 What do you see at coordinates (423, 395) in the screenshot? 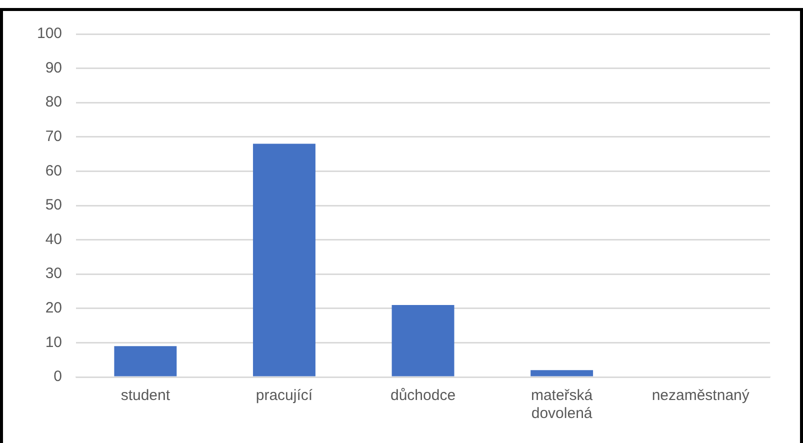
I see `x-tick-label: důchodce` at bounding box center [423, 395].